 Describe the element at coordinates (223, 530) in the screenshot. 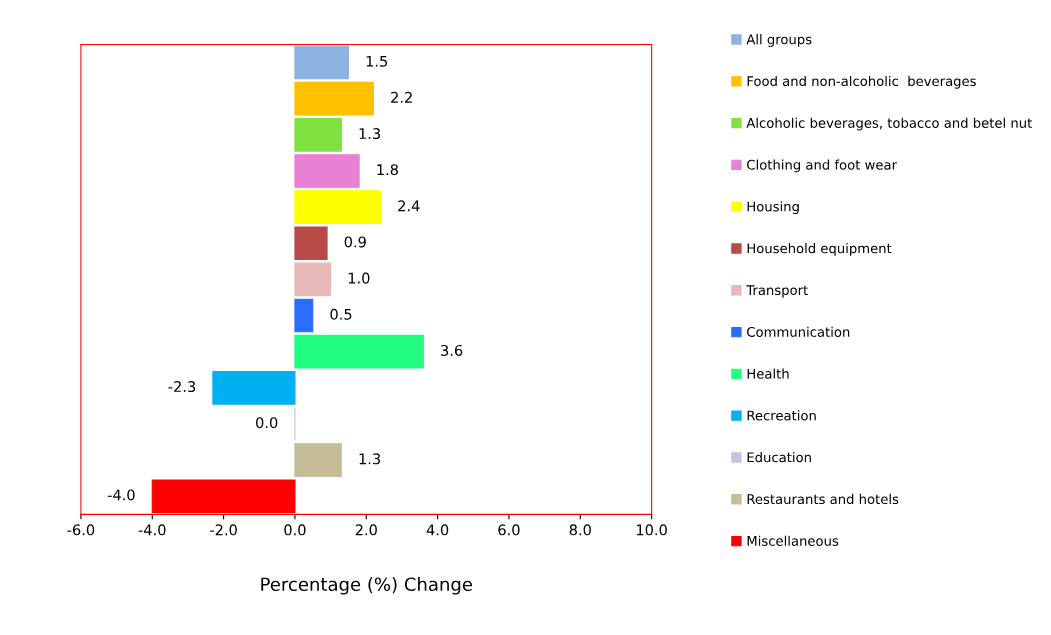

I see `x-tick-label: -2.0` at that location.